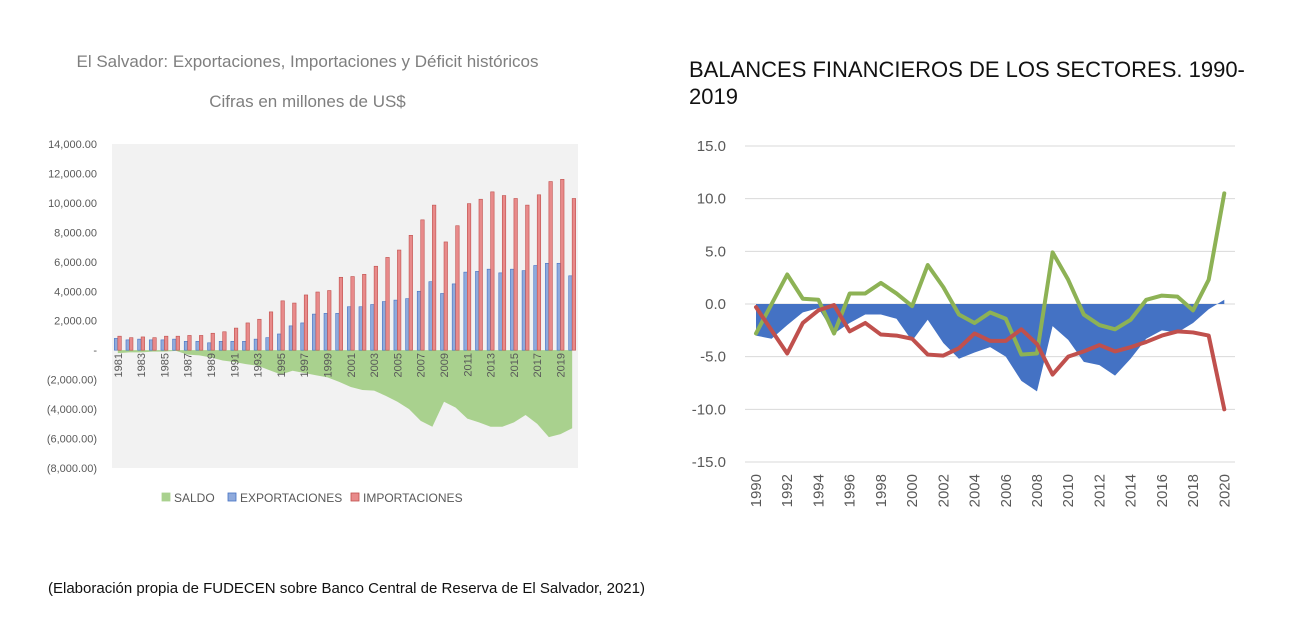 Image resolution: width=1315 pixels, height=628 pixels. Describe the element at coordinates (384, 326) in the screenshot. I see `exportaciones-bar-2004` at that location.